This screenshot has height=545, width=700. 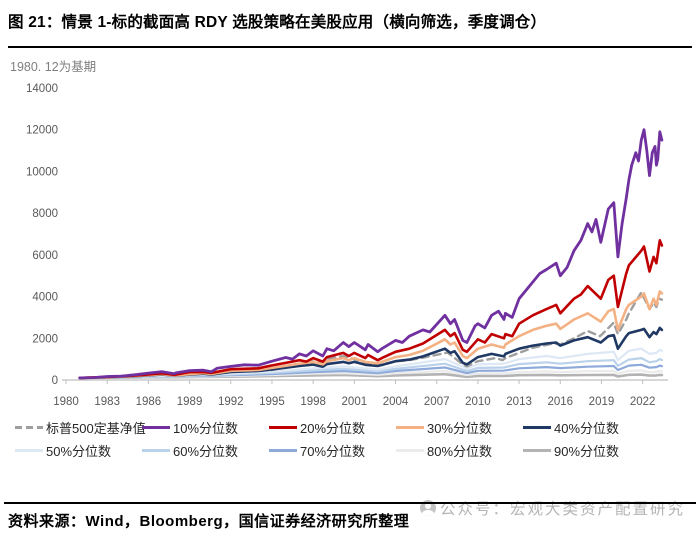 What do you see at coordinates (313, 402) in the screenshot?
I see `svg-text: 1998` at bounding box center [313, 402].